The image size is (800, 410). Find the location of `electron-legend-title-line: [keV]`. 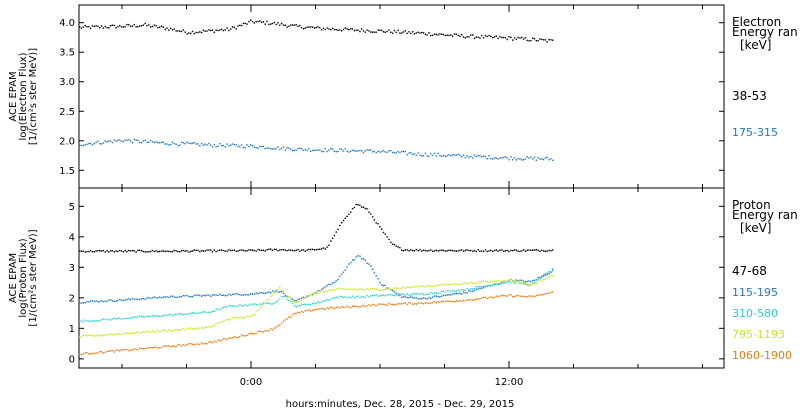

electron-legend-title-line: [keV] is located at coordinates (755, 45).